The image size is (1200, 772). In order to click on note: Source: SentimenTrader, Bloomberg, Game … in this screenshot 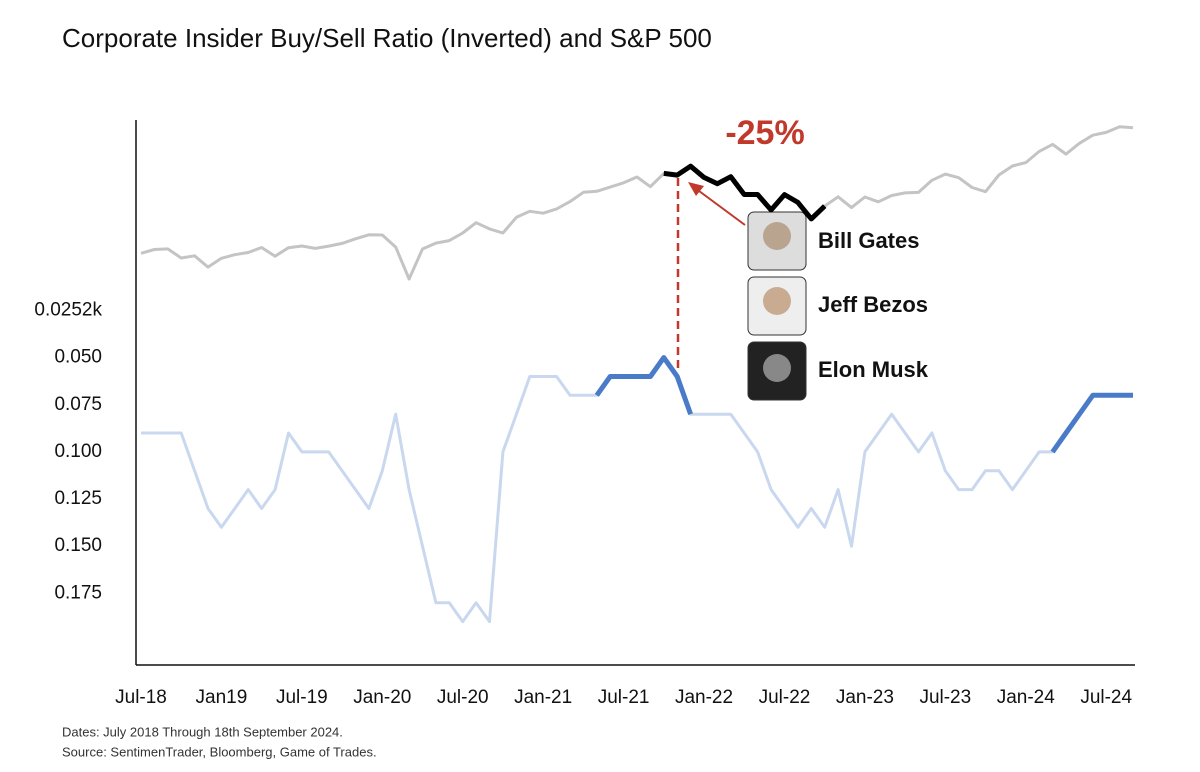, I will do `click(219, 751)`.